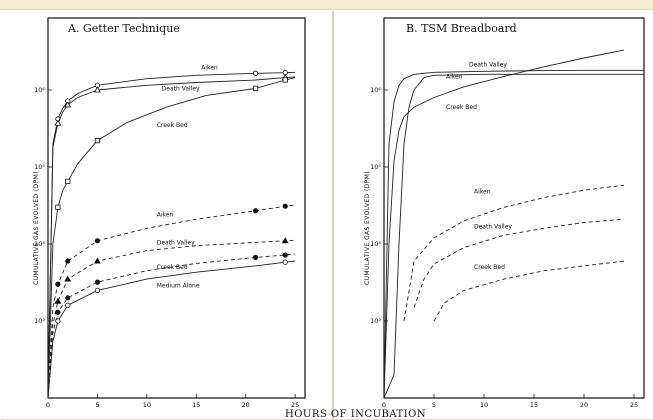  Describe the element at coordinates (356, 414) in the screenshot. I see `x-axis-label: HOURS OF INCUBATION` at that location.